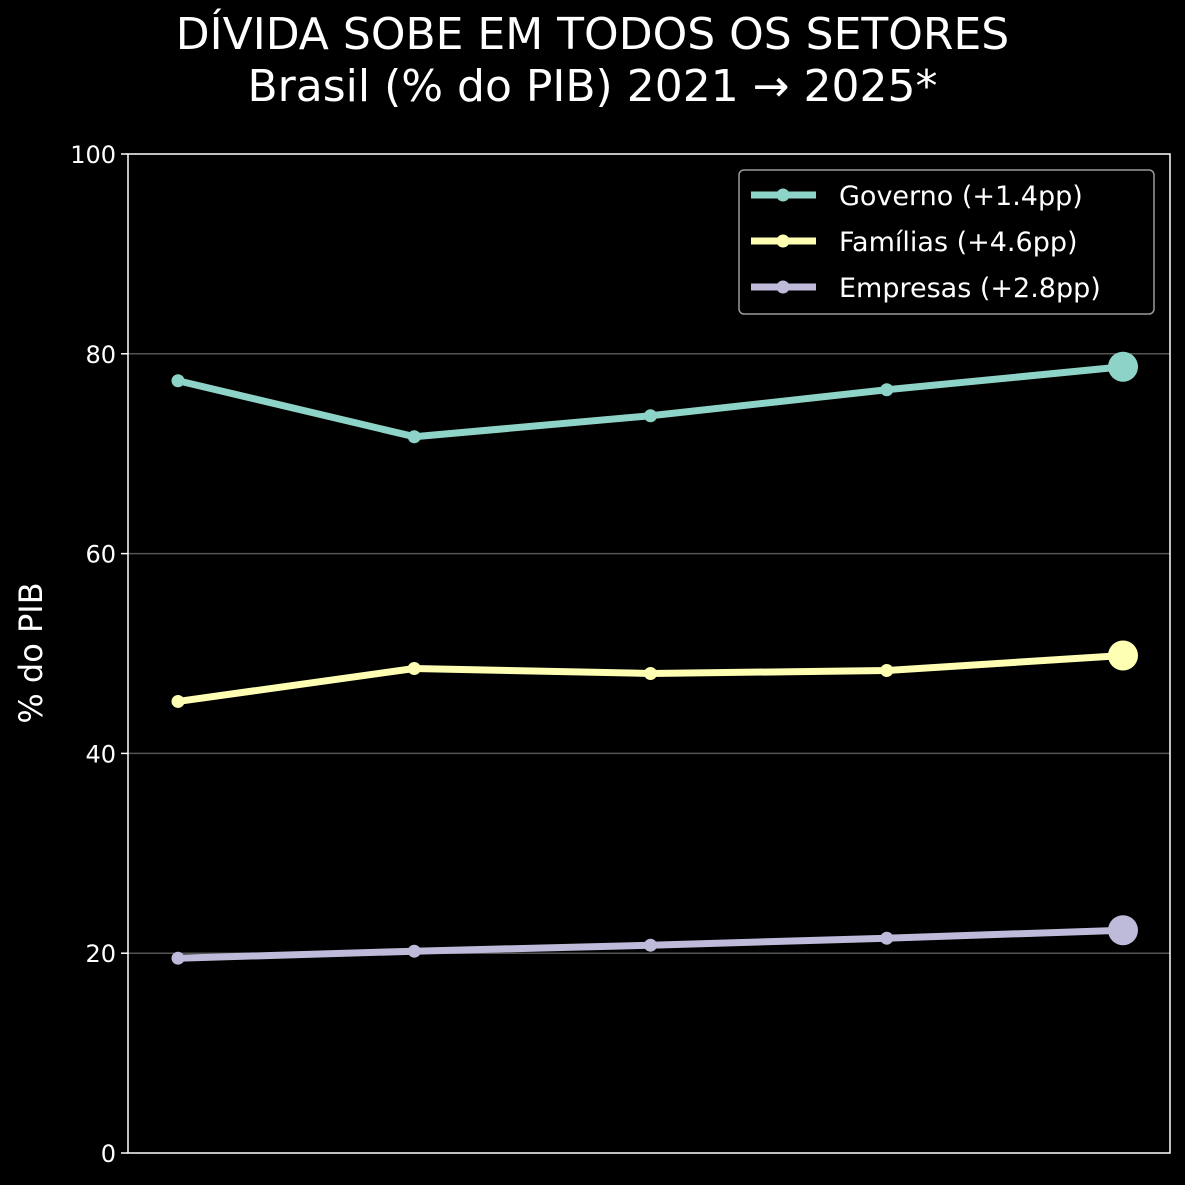  I want to click on legend-label: Famílias (+4.6pp), so click(958, 242).